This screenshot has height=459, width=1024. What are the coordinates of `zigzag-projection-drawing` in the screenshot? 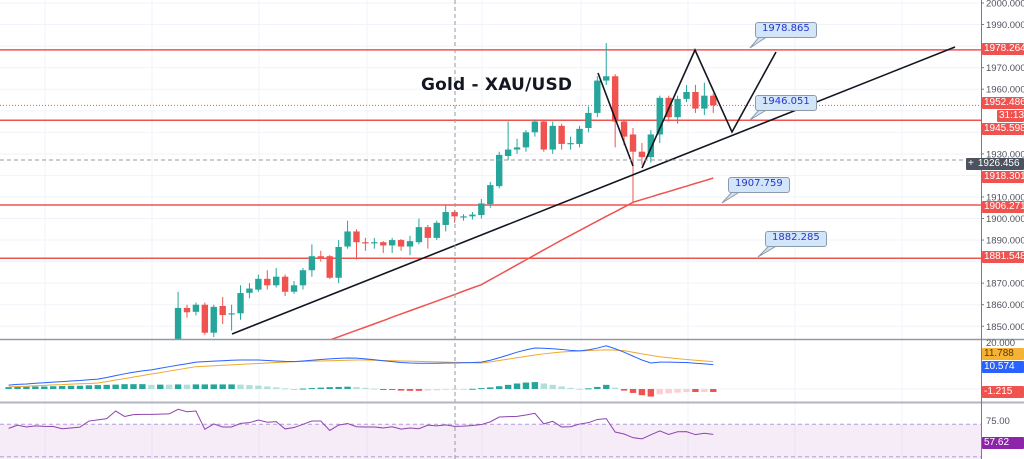 It's located at (709, 108).